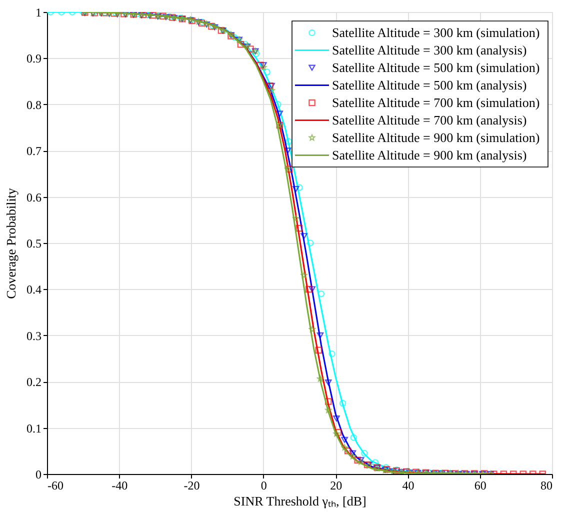 This screenshot has height=522, width=576. Describe the element at coordinates (408, 485) in the screenshot. I see `x-tick-label: 40` at that location.